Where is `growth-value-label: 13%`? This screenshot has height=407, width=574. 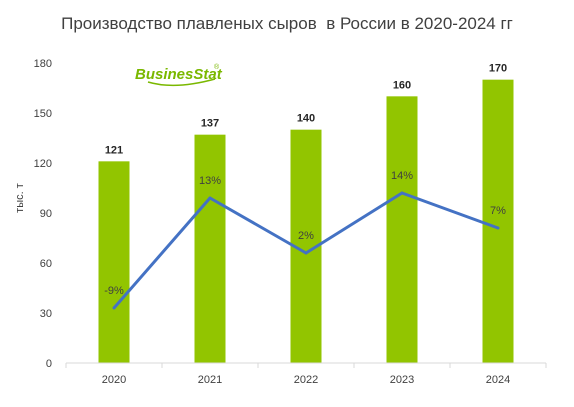 growth-value-label: 13% is located at coordinates (210, 181).